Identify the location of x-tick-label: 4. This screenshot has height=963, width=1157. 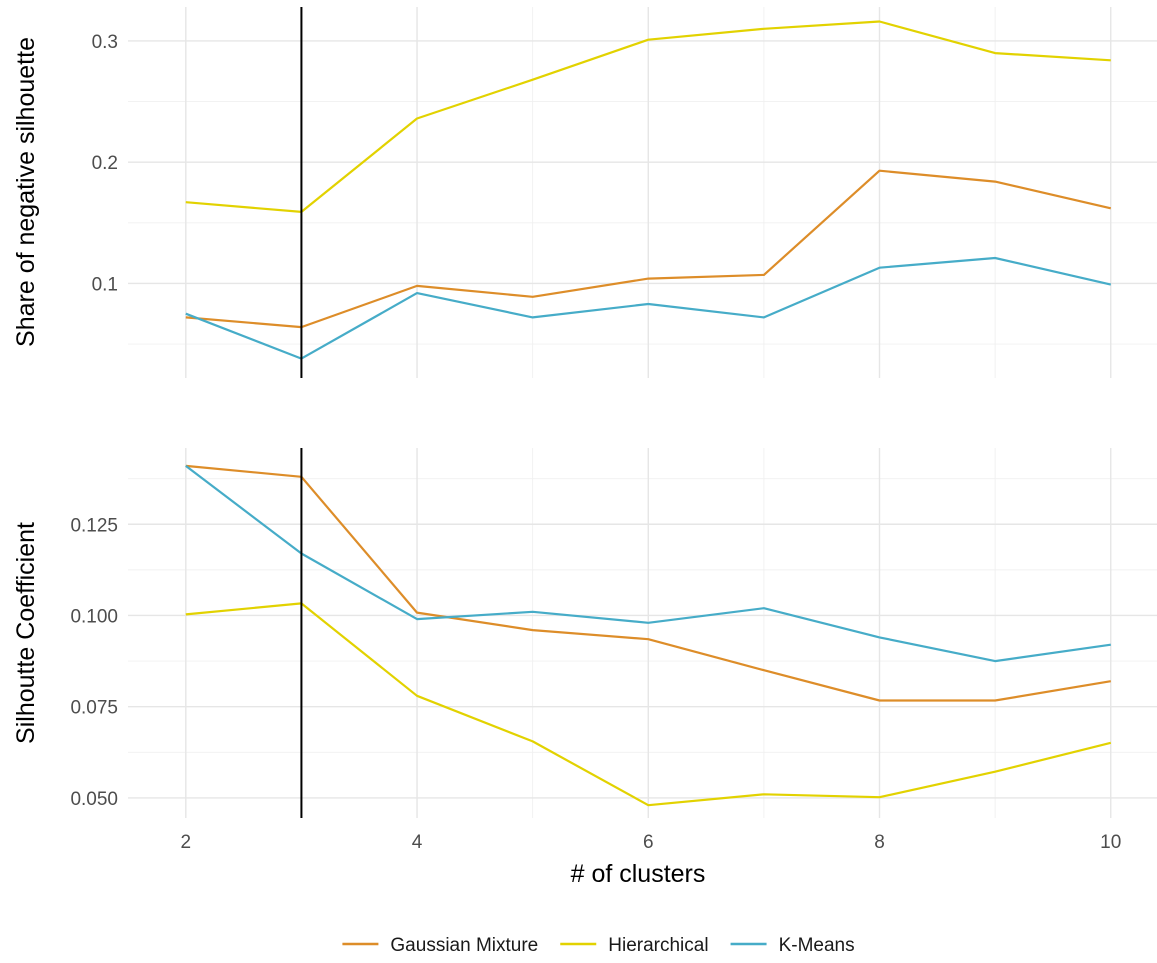
(417, 842).